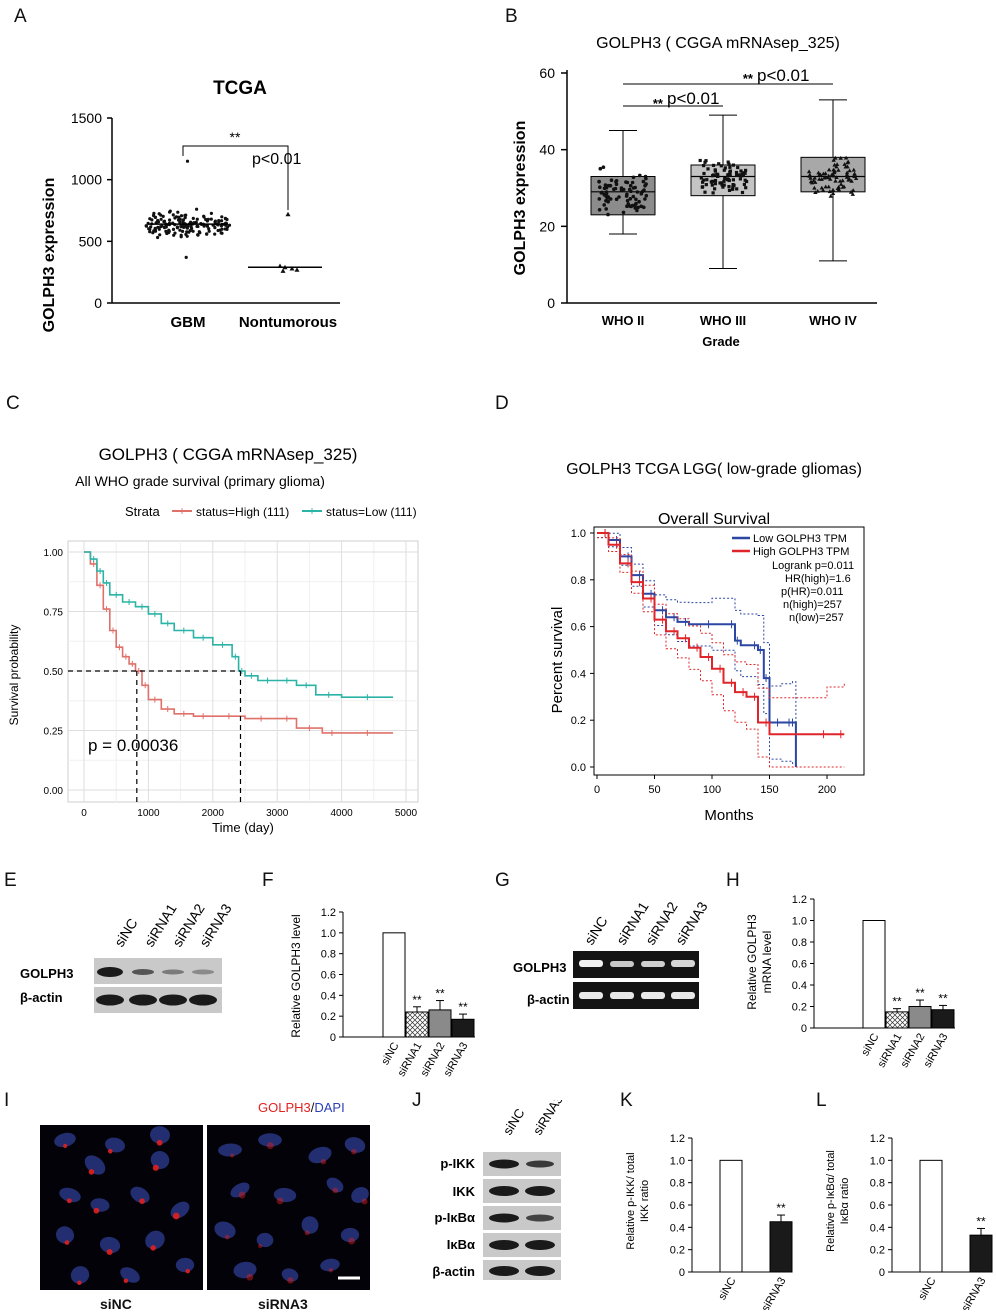 The image size is (996, 1315). What do you see at coordinates (783, 75) in the screenshot?
I see `panel-b-p2: p<0.01` at bounding box center [783, 75].